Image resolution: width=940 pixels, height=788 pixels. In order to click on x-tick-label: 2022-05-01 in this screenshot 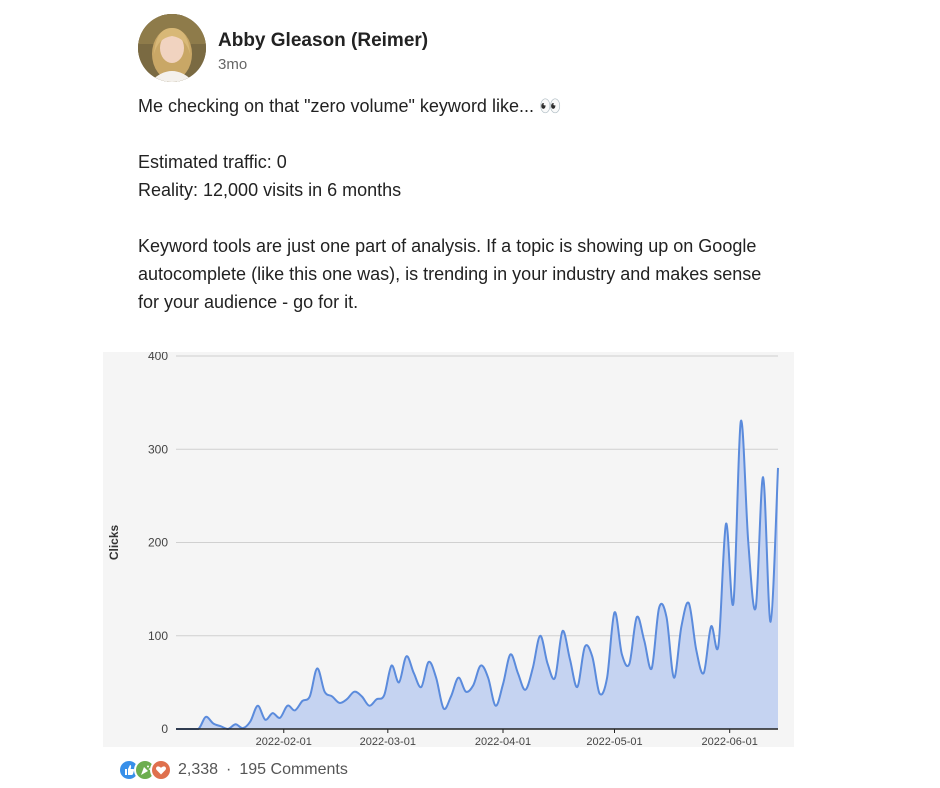, I will do `click(614, 741)`.